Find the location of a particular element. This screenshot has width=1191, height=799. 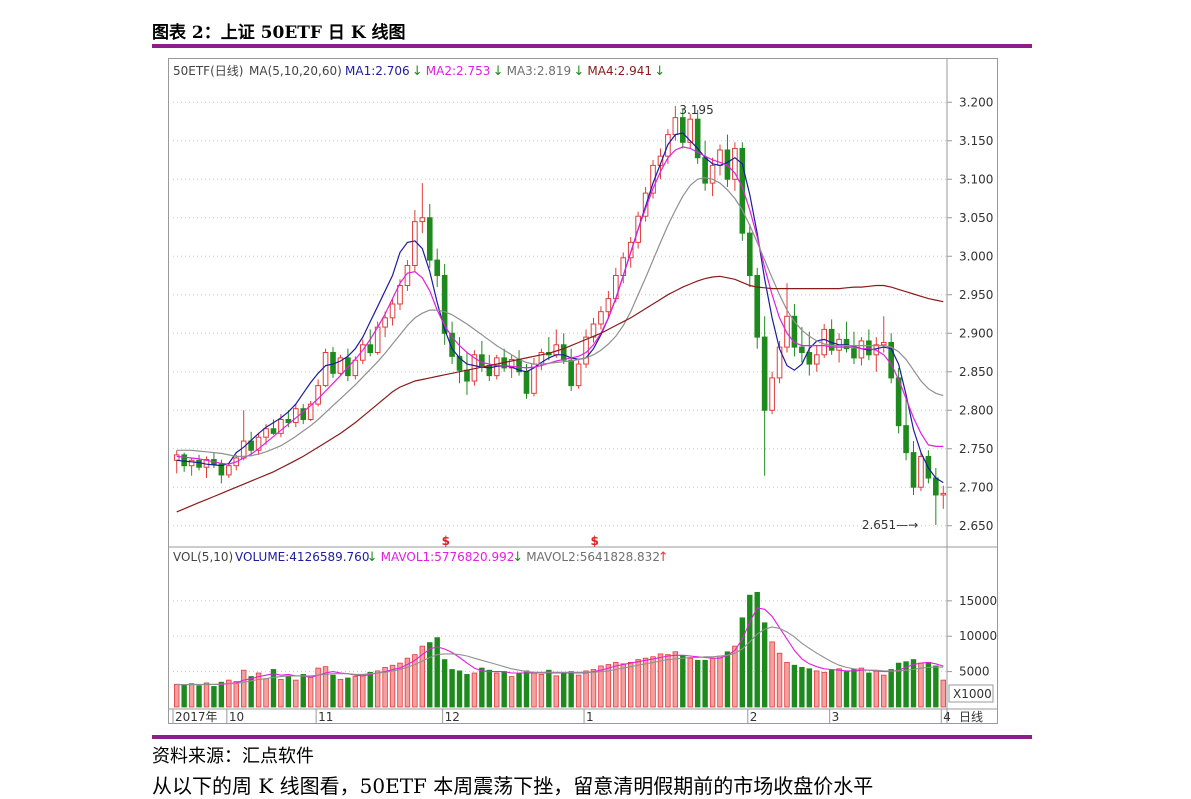

high-price-label: 3.195 is located at coordinates (696, 110).